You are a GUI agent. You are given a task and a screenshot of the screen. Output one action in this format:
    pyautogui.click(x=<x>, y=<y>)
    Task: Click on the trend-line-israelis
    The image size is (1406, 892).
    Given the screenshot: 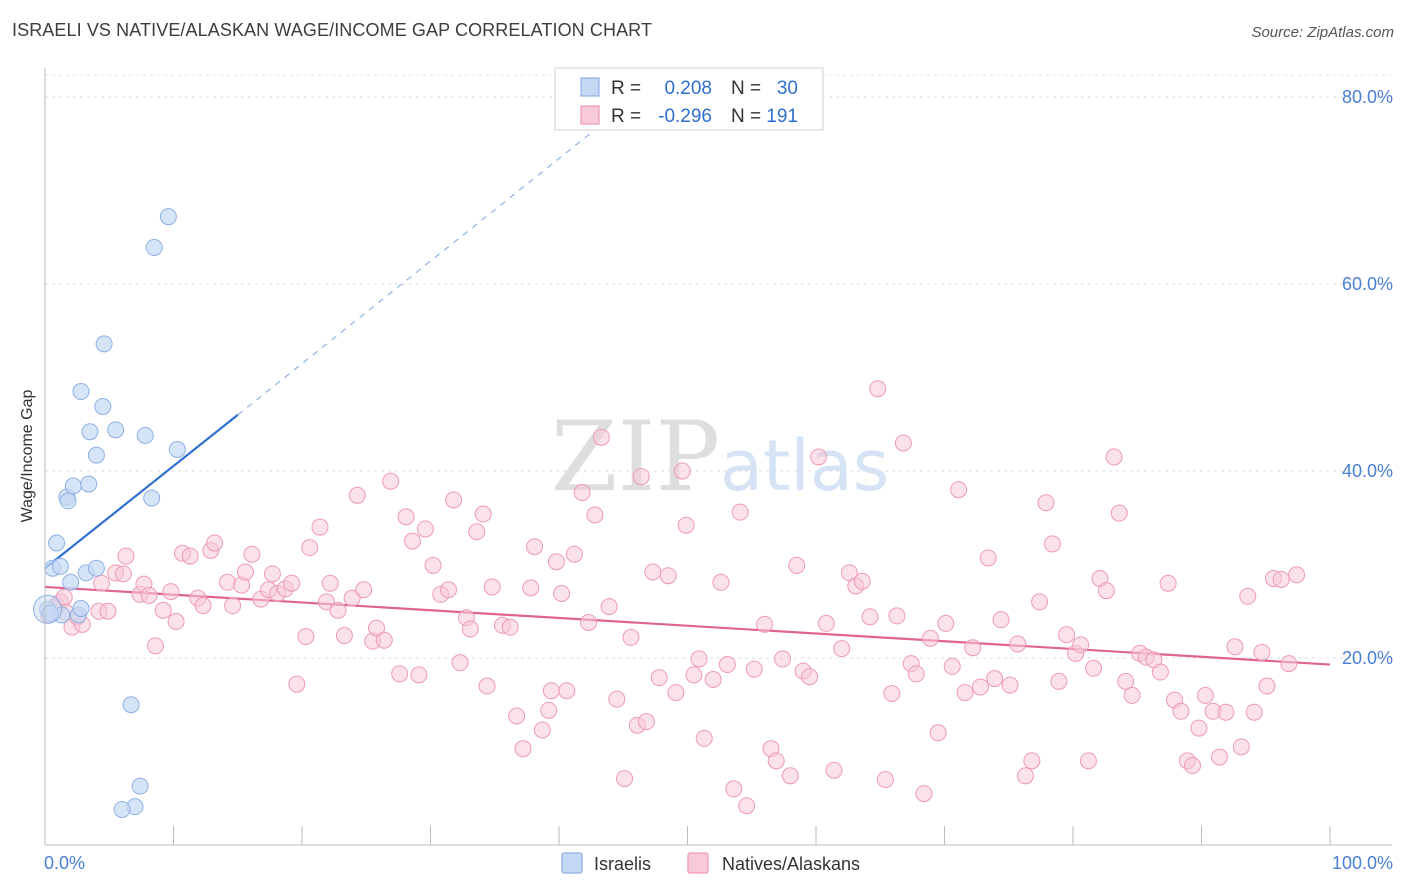 What is the action you would take?
    pyautogui.click(x=141, y=492)
    